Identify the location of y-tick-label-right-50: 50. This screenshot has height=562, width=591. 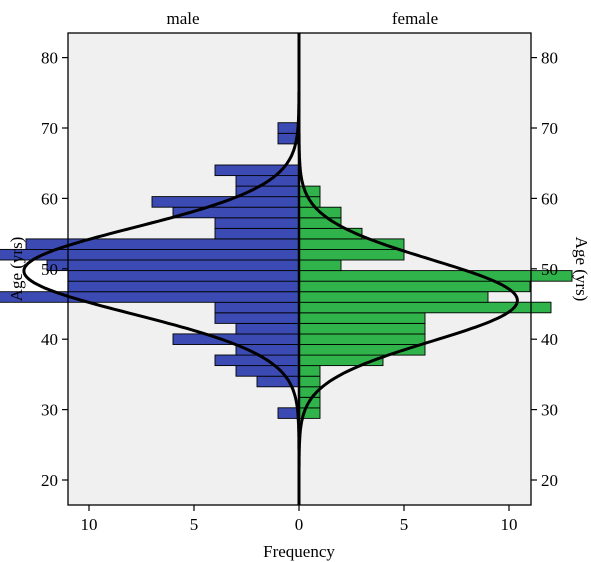
(549, 269).